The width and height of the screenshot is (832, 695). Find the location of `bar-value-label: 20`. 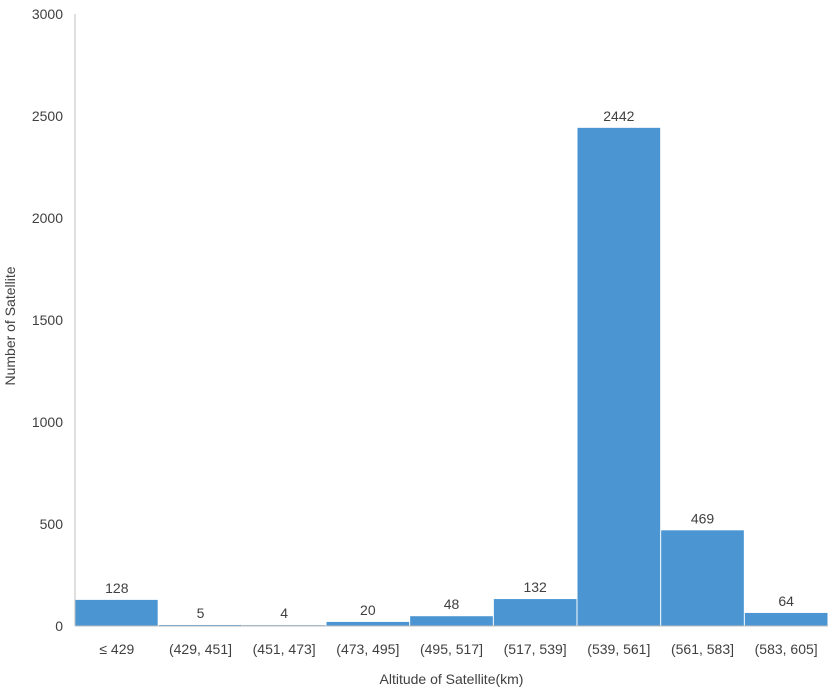

bar-value-label: 20 is located at coordinates (368, 610).